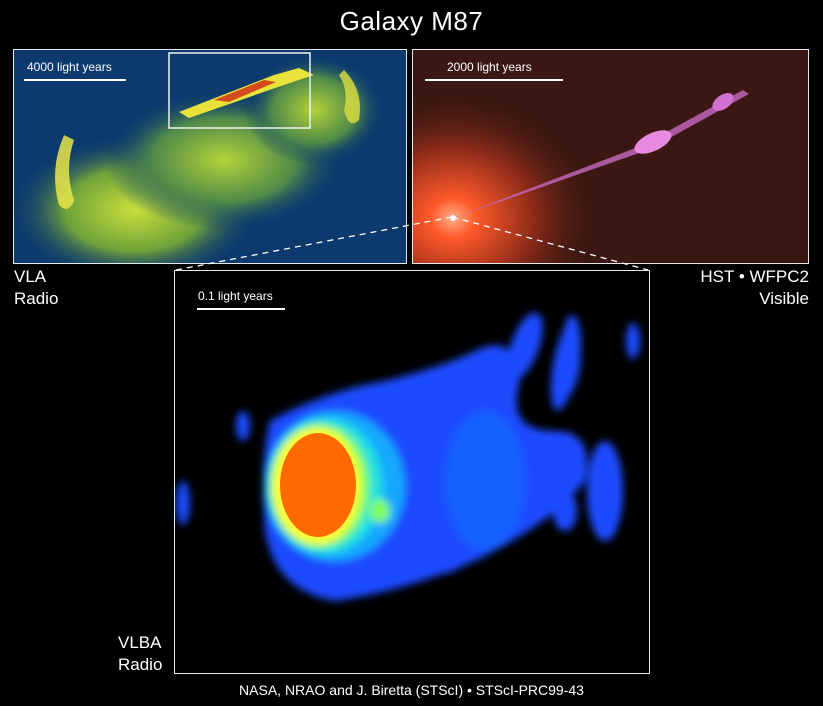 Image resolution: width=823 pixels, height=706 pixels. Describe the element at coordinates (36, 288) in the screenshot. I see `vla-instrument-label: VLA Radio` at that location.